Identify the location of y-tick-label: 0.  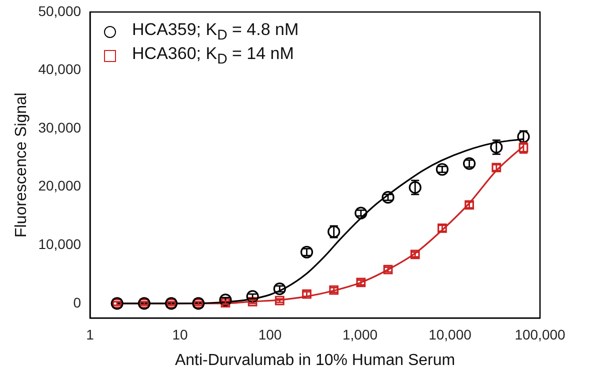
(77, 302).